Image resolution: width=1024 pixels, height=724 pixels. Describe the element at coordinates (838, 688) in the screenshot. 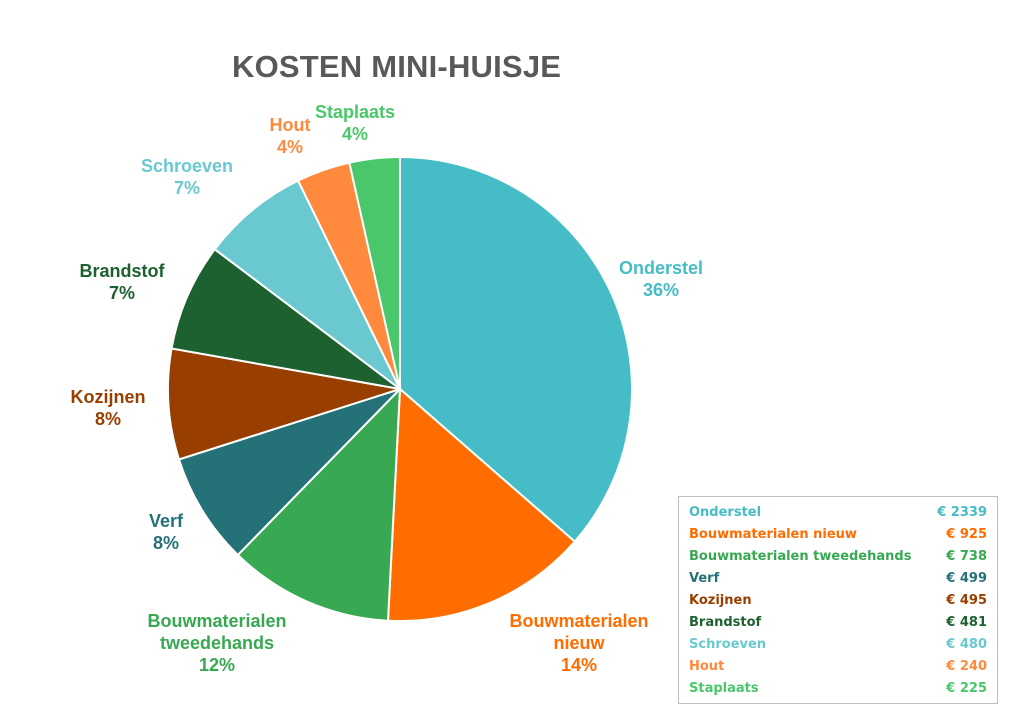

I see `legend-row: Staplaats € 225` at that location.